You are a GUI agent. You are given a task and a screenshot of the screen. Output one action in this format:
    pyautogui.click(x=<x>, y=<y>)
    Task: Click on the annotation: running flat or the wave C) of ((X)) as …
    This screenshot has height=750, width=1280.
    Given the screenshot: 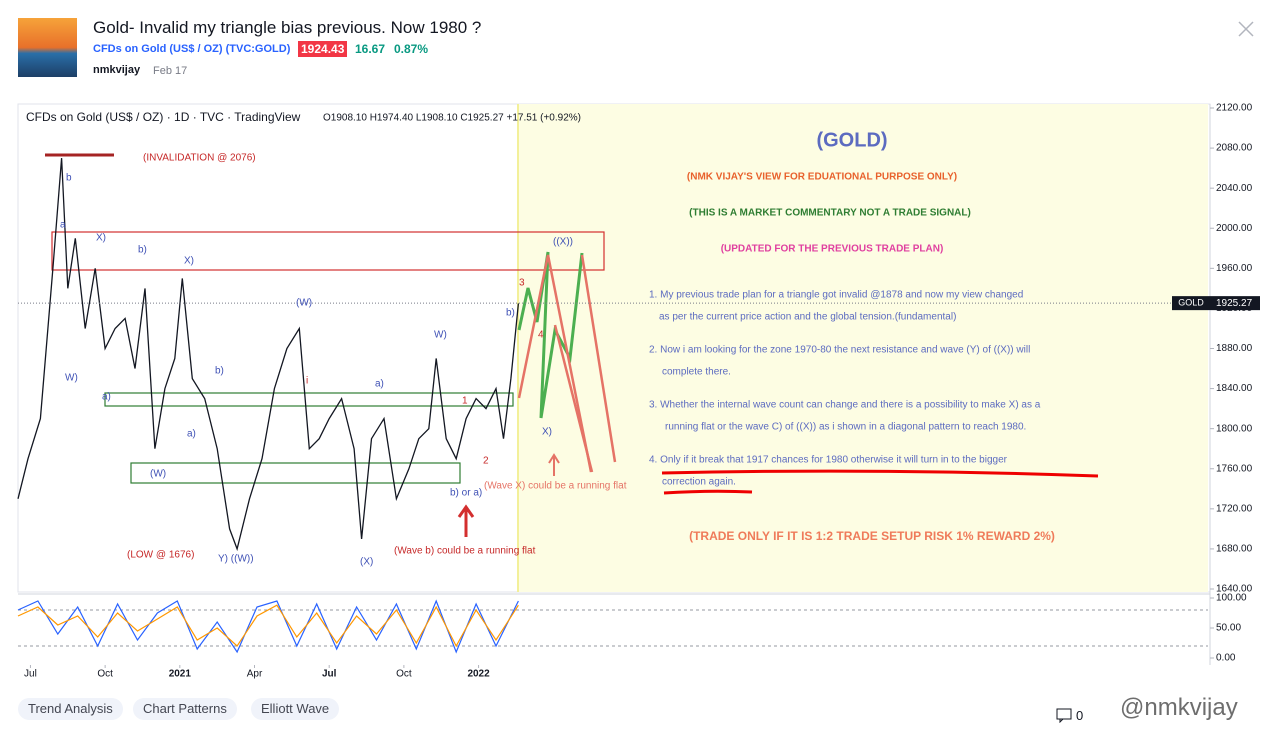 What is the action you would take?
    pyautogui.click(x=845, y=427)
    